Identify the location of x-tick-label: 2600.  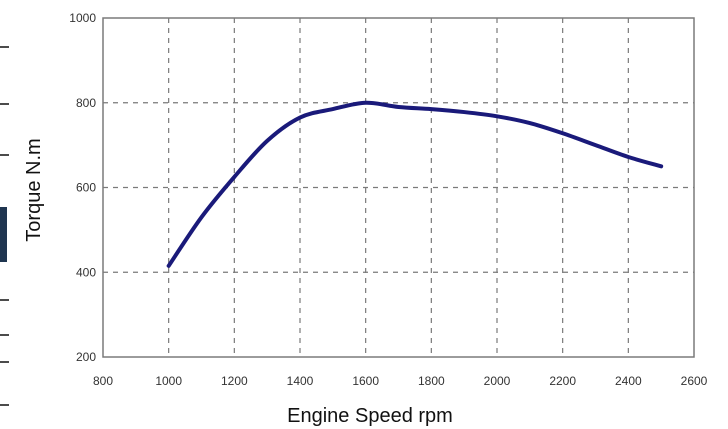
(694, 381).